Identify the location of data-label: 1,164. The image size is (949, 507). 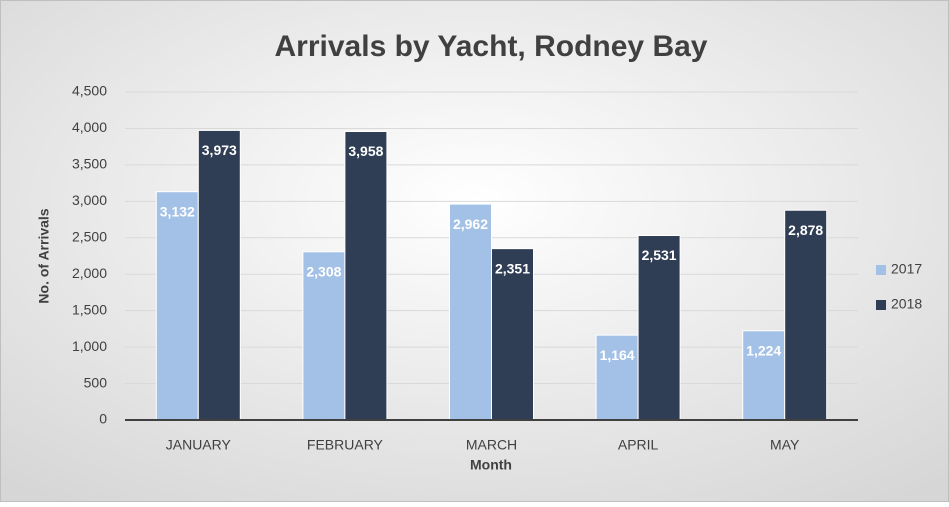
(617, 355).